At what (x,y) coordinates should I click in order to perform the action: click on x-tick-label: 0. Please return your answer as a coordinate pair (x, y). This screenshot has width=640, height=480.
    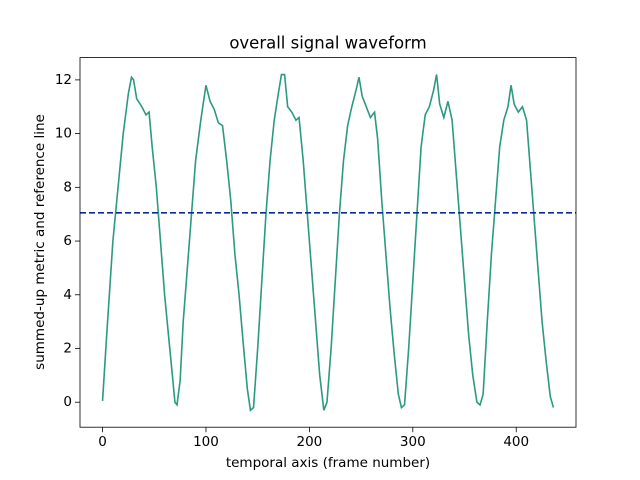
    Looking at the image, I should click on (102, 442).